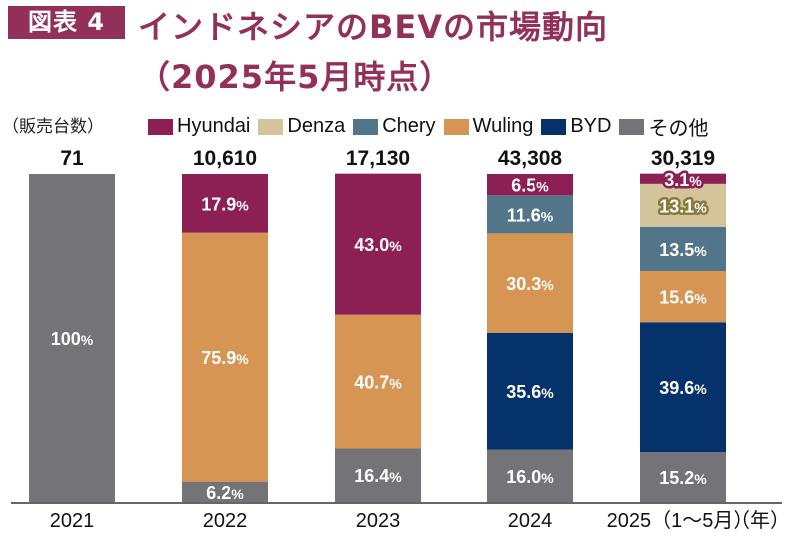 Image resolution: width=800 pixels, height=536 pixels. I want to click on x-tick-label: 2024, so click(530, 521).